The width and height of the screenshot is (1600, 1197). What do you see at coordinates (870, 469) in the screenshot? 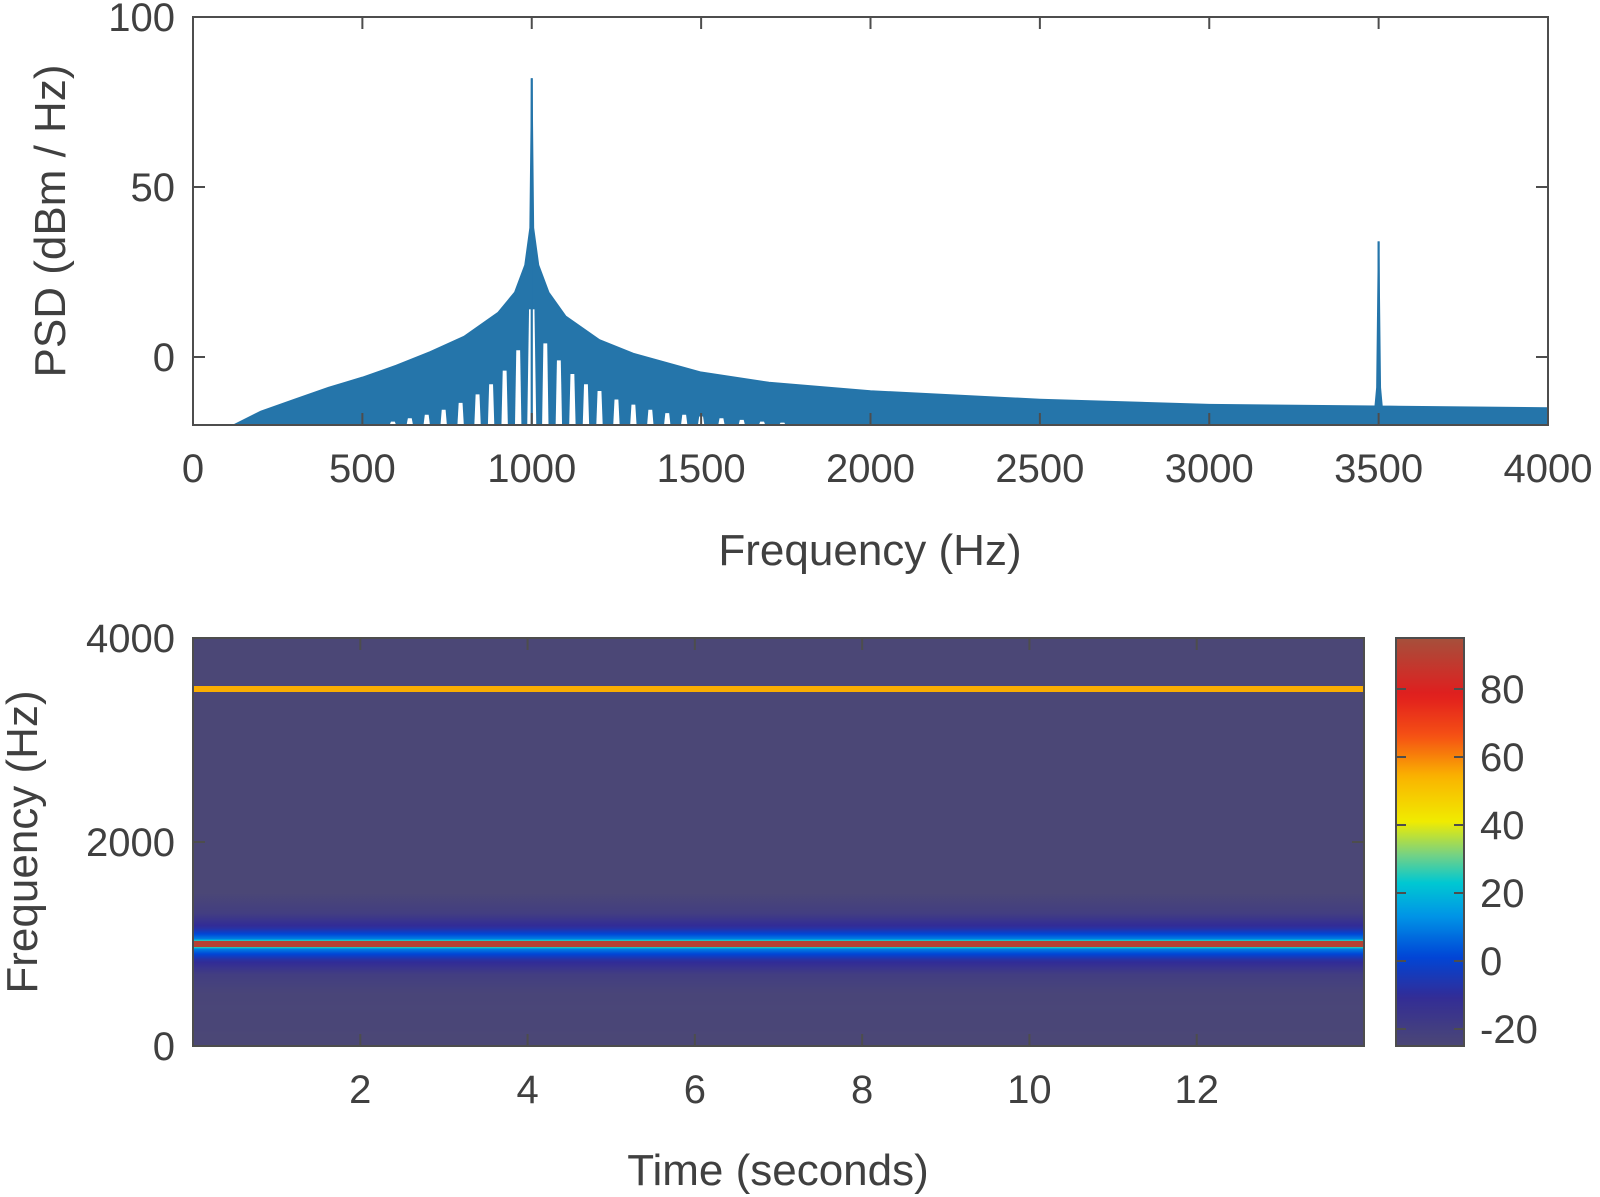
I see `psd-x-tick-label: 2000` at bounding box center [870, 469].